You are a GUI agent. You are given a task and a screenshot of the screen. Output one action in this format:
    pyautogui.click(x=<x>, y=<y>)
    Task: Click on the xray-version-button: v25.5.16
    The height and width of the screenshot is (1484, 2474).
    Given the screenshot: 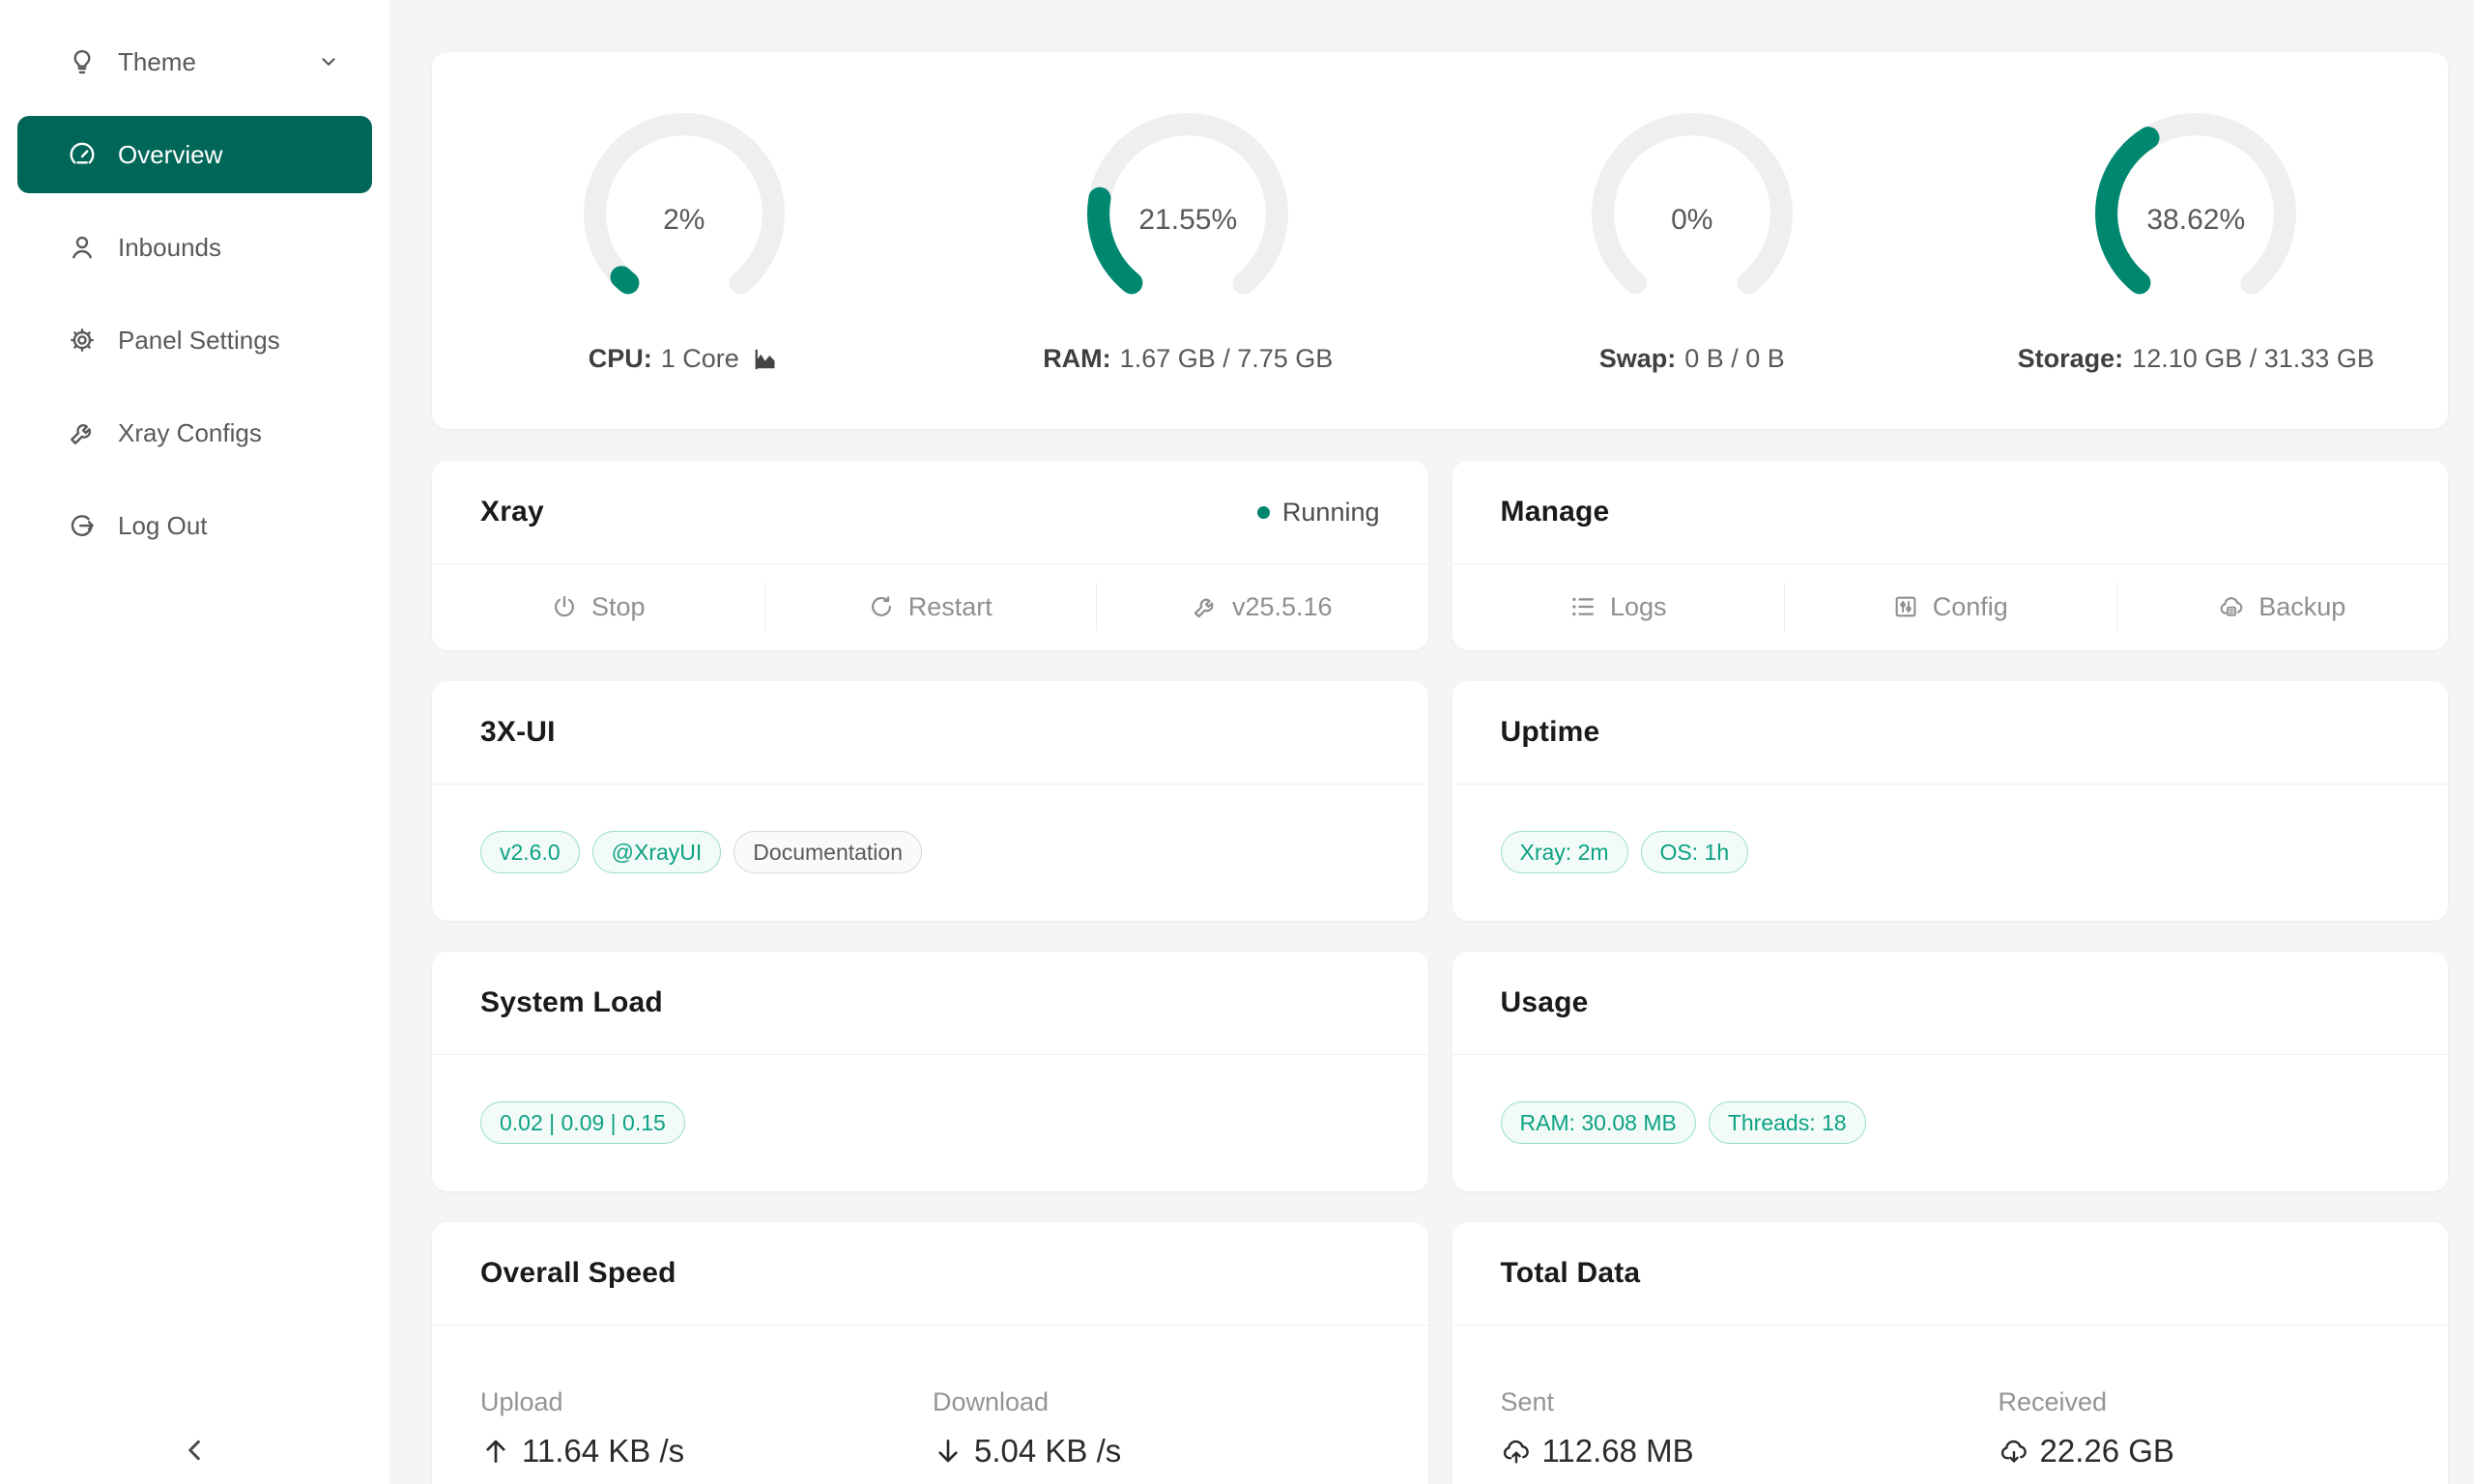 What is the action you would take?
    pyautogui.click(x=1262, y=607)
    